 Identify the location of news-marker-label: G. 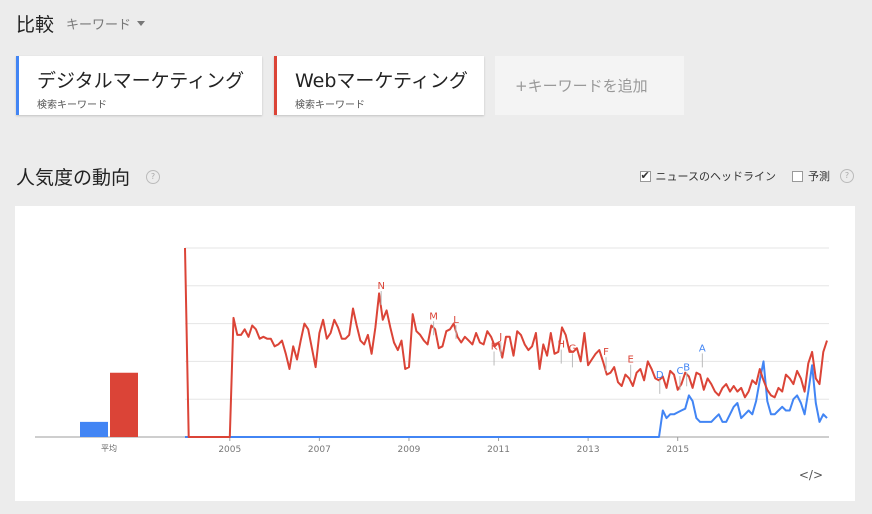
(573, 348).